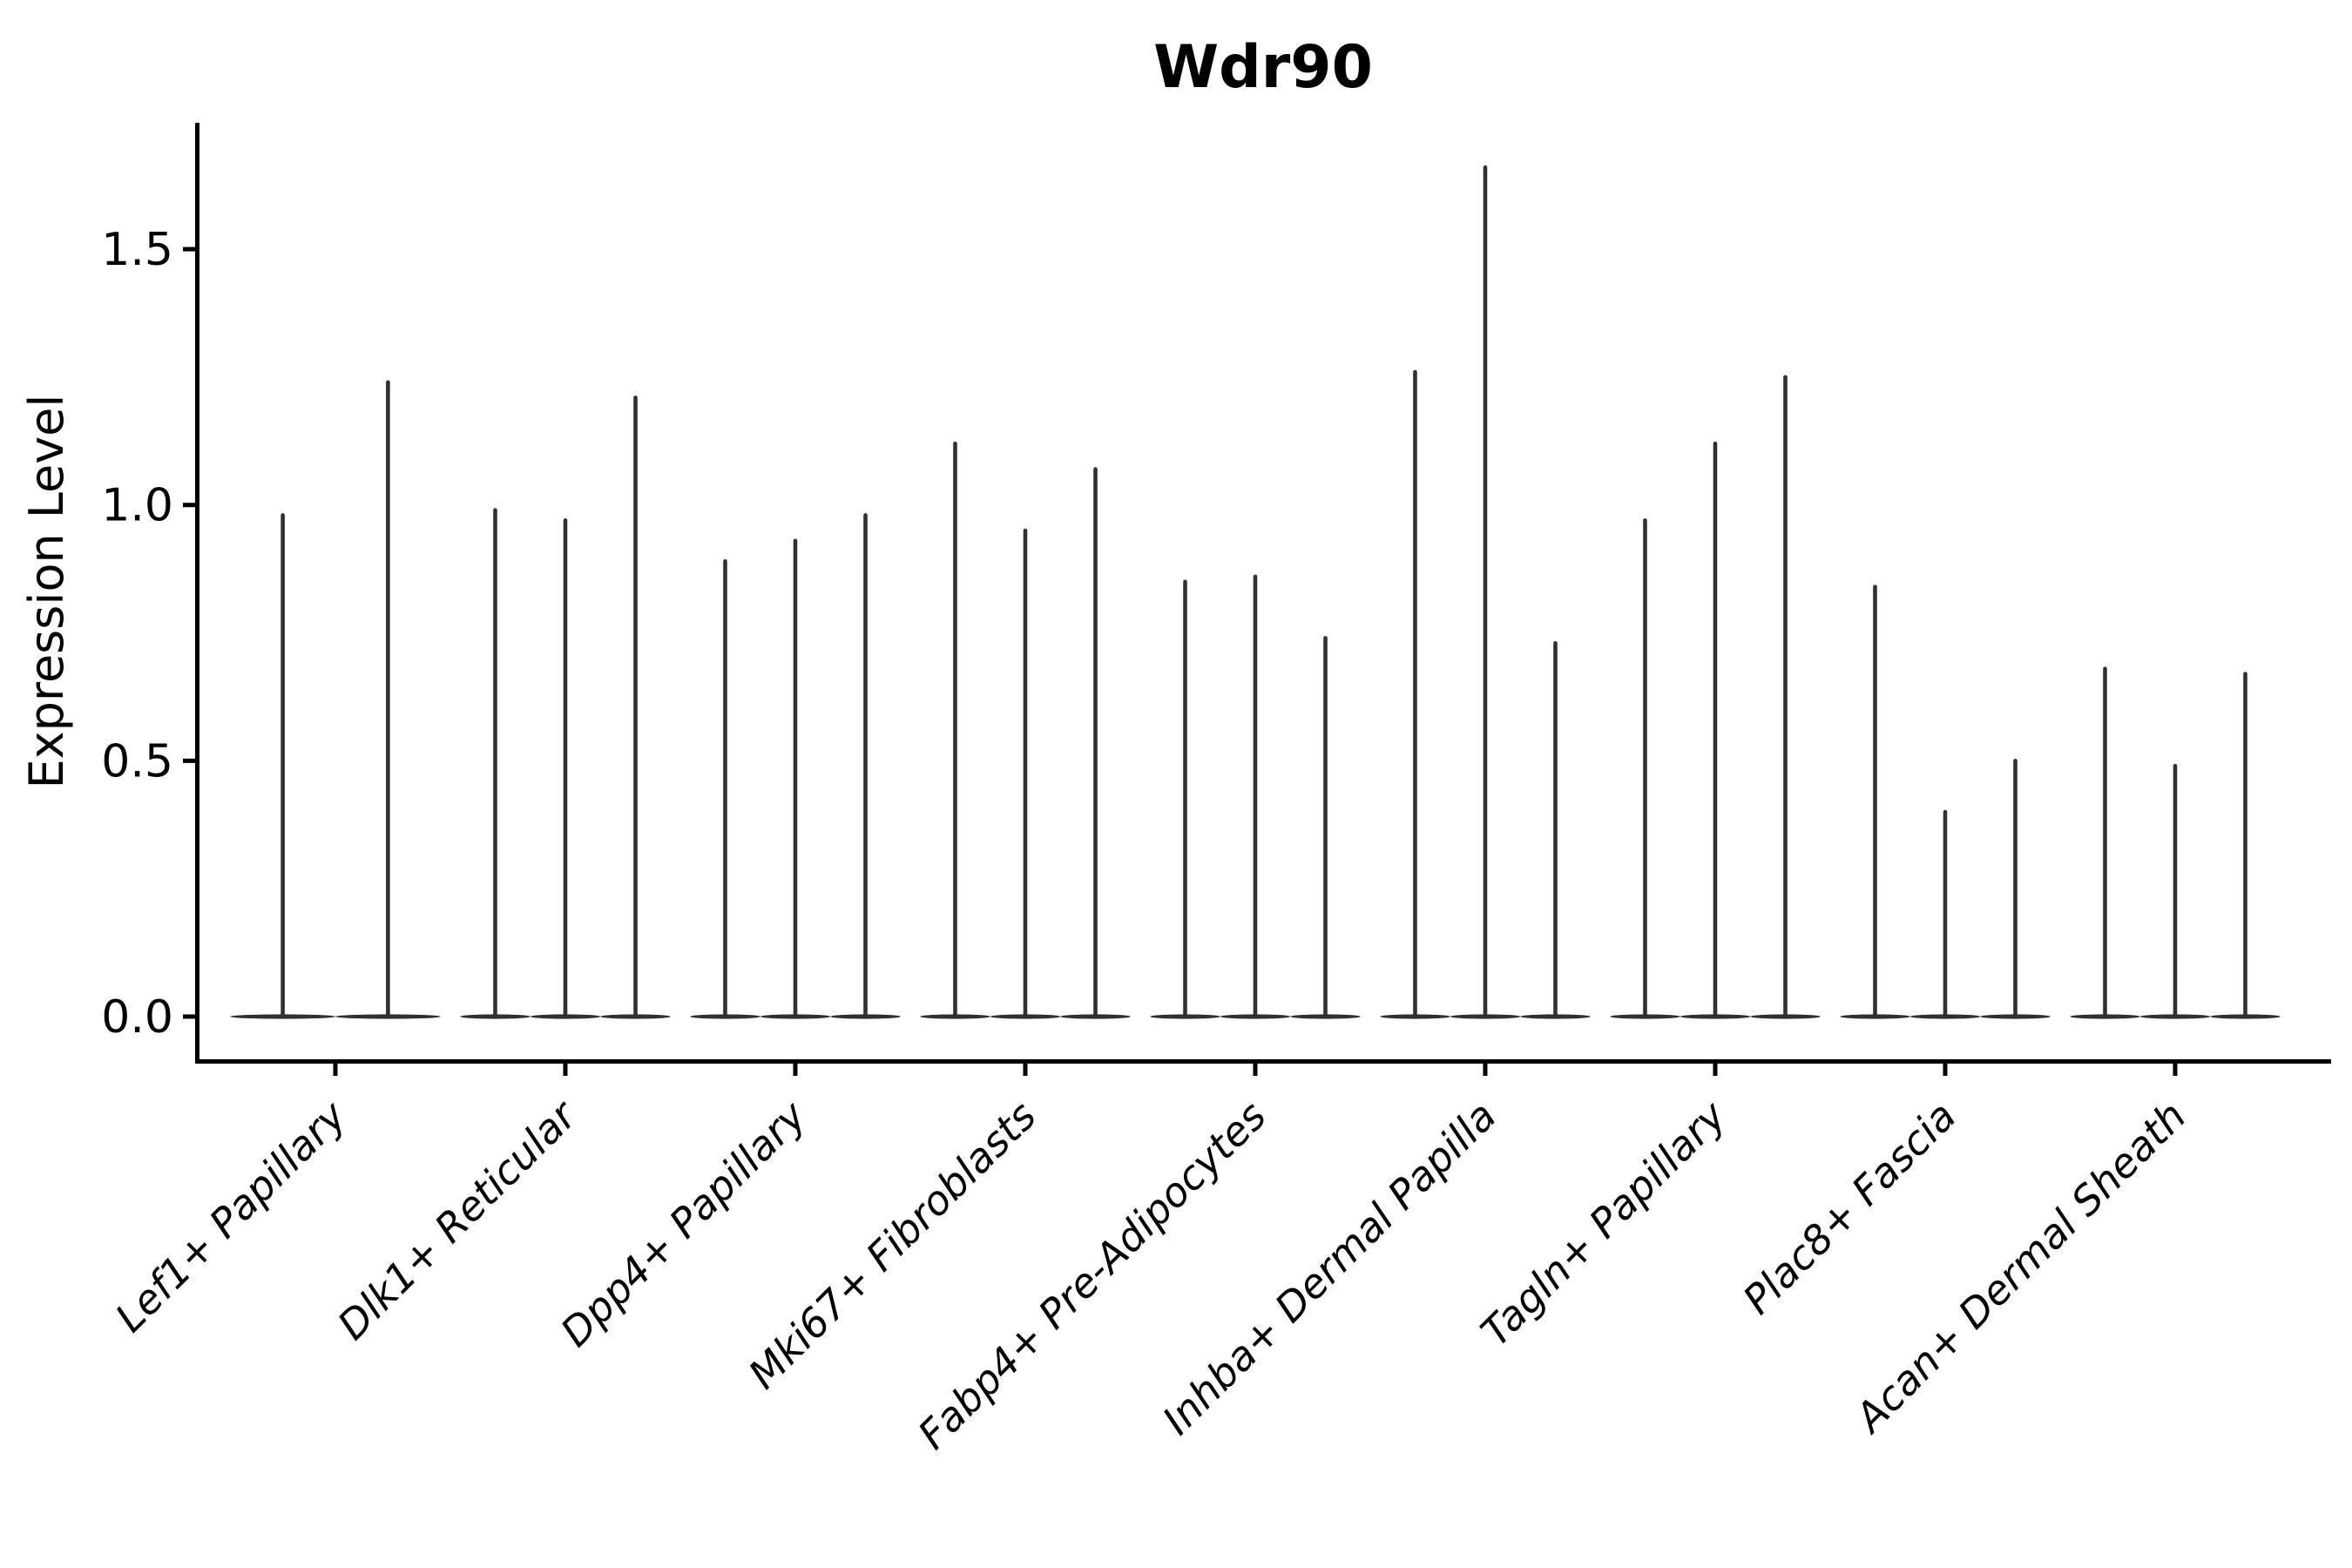 The height and width of the screenshot is (1568, 2352). What do you see at coordinates (230, 1216) in the screenshot?
I see `x-tick-label: Lef1+ Papillary` at bounding box center [230, 1216].